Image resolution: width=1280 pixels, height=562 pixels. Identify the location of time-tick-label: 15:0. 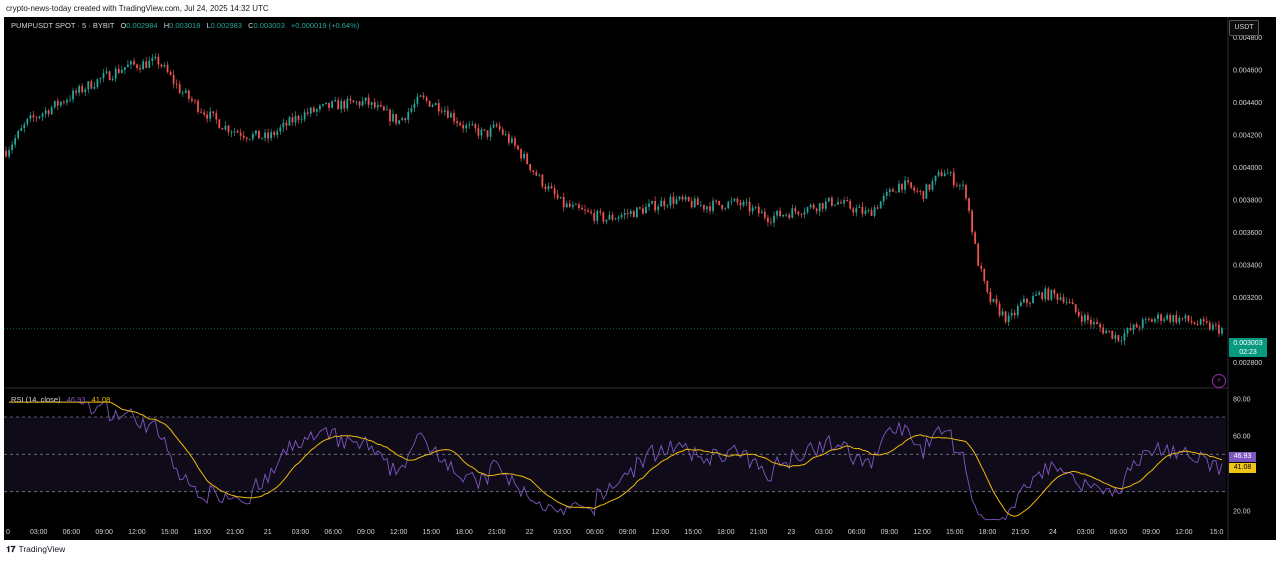
(1217, 532).